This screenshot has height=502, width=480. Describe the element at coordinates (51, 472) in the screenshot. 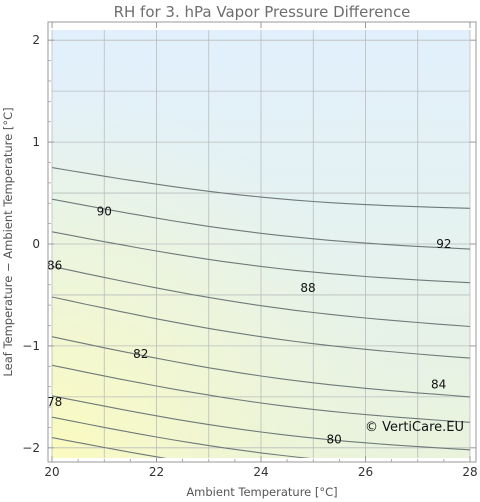

I see `x-tick-label: 20` at that location.